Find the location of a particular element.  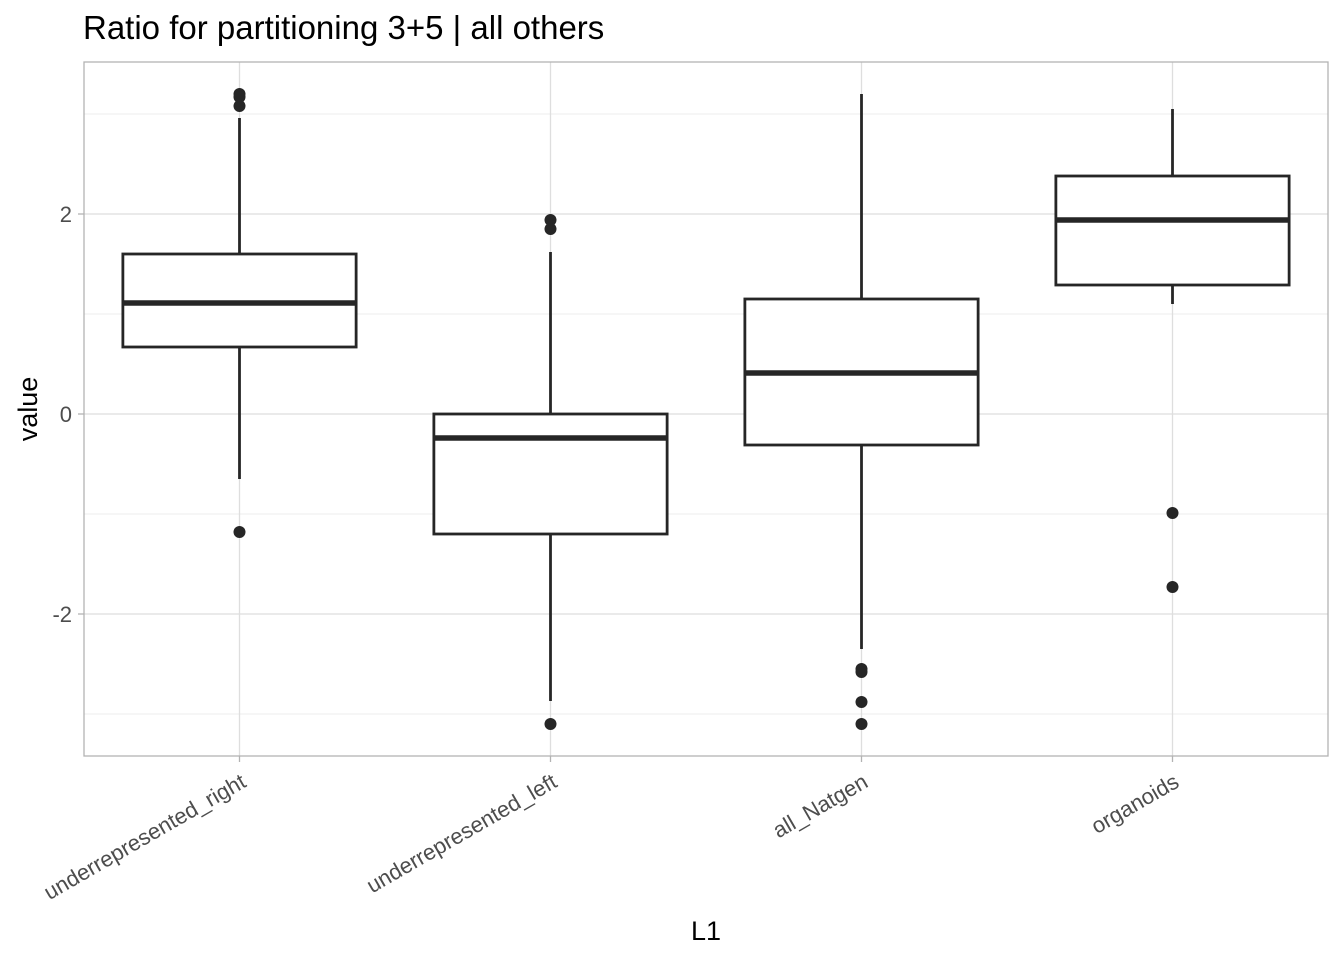

x-axis-label: L1 is located at coordinates (706, 931).